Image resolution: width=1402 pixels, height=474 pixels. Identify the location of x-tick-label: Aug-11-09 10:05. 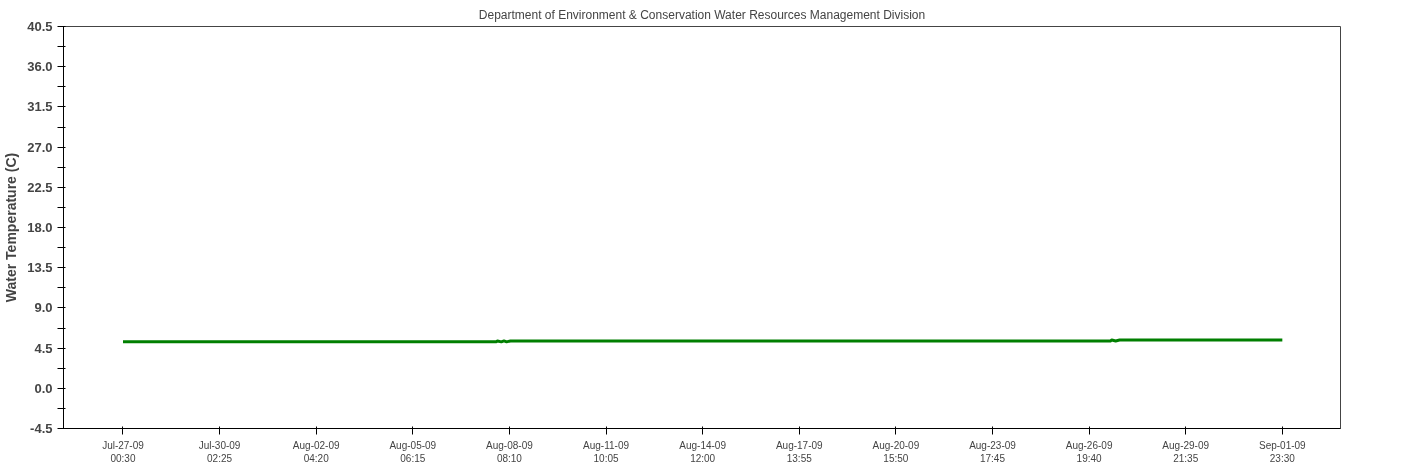
(606, 451).